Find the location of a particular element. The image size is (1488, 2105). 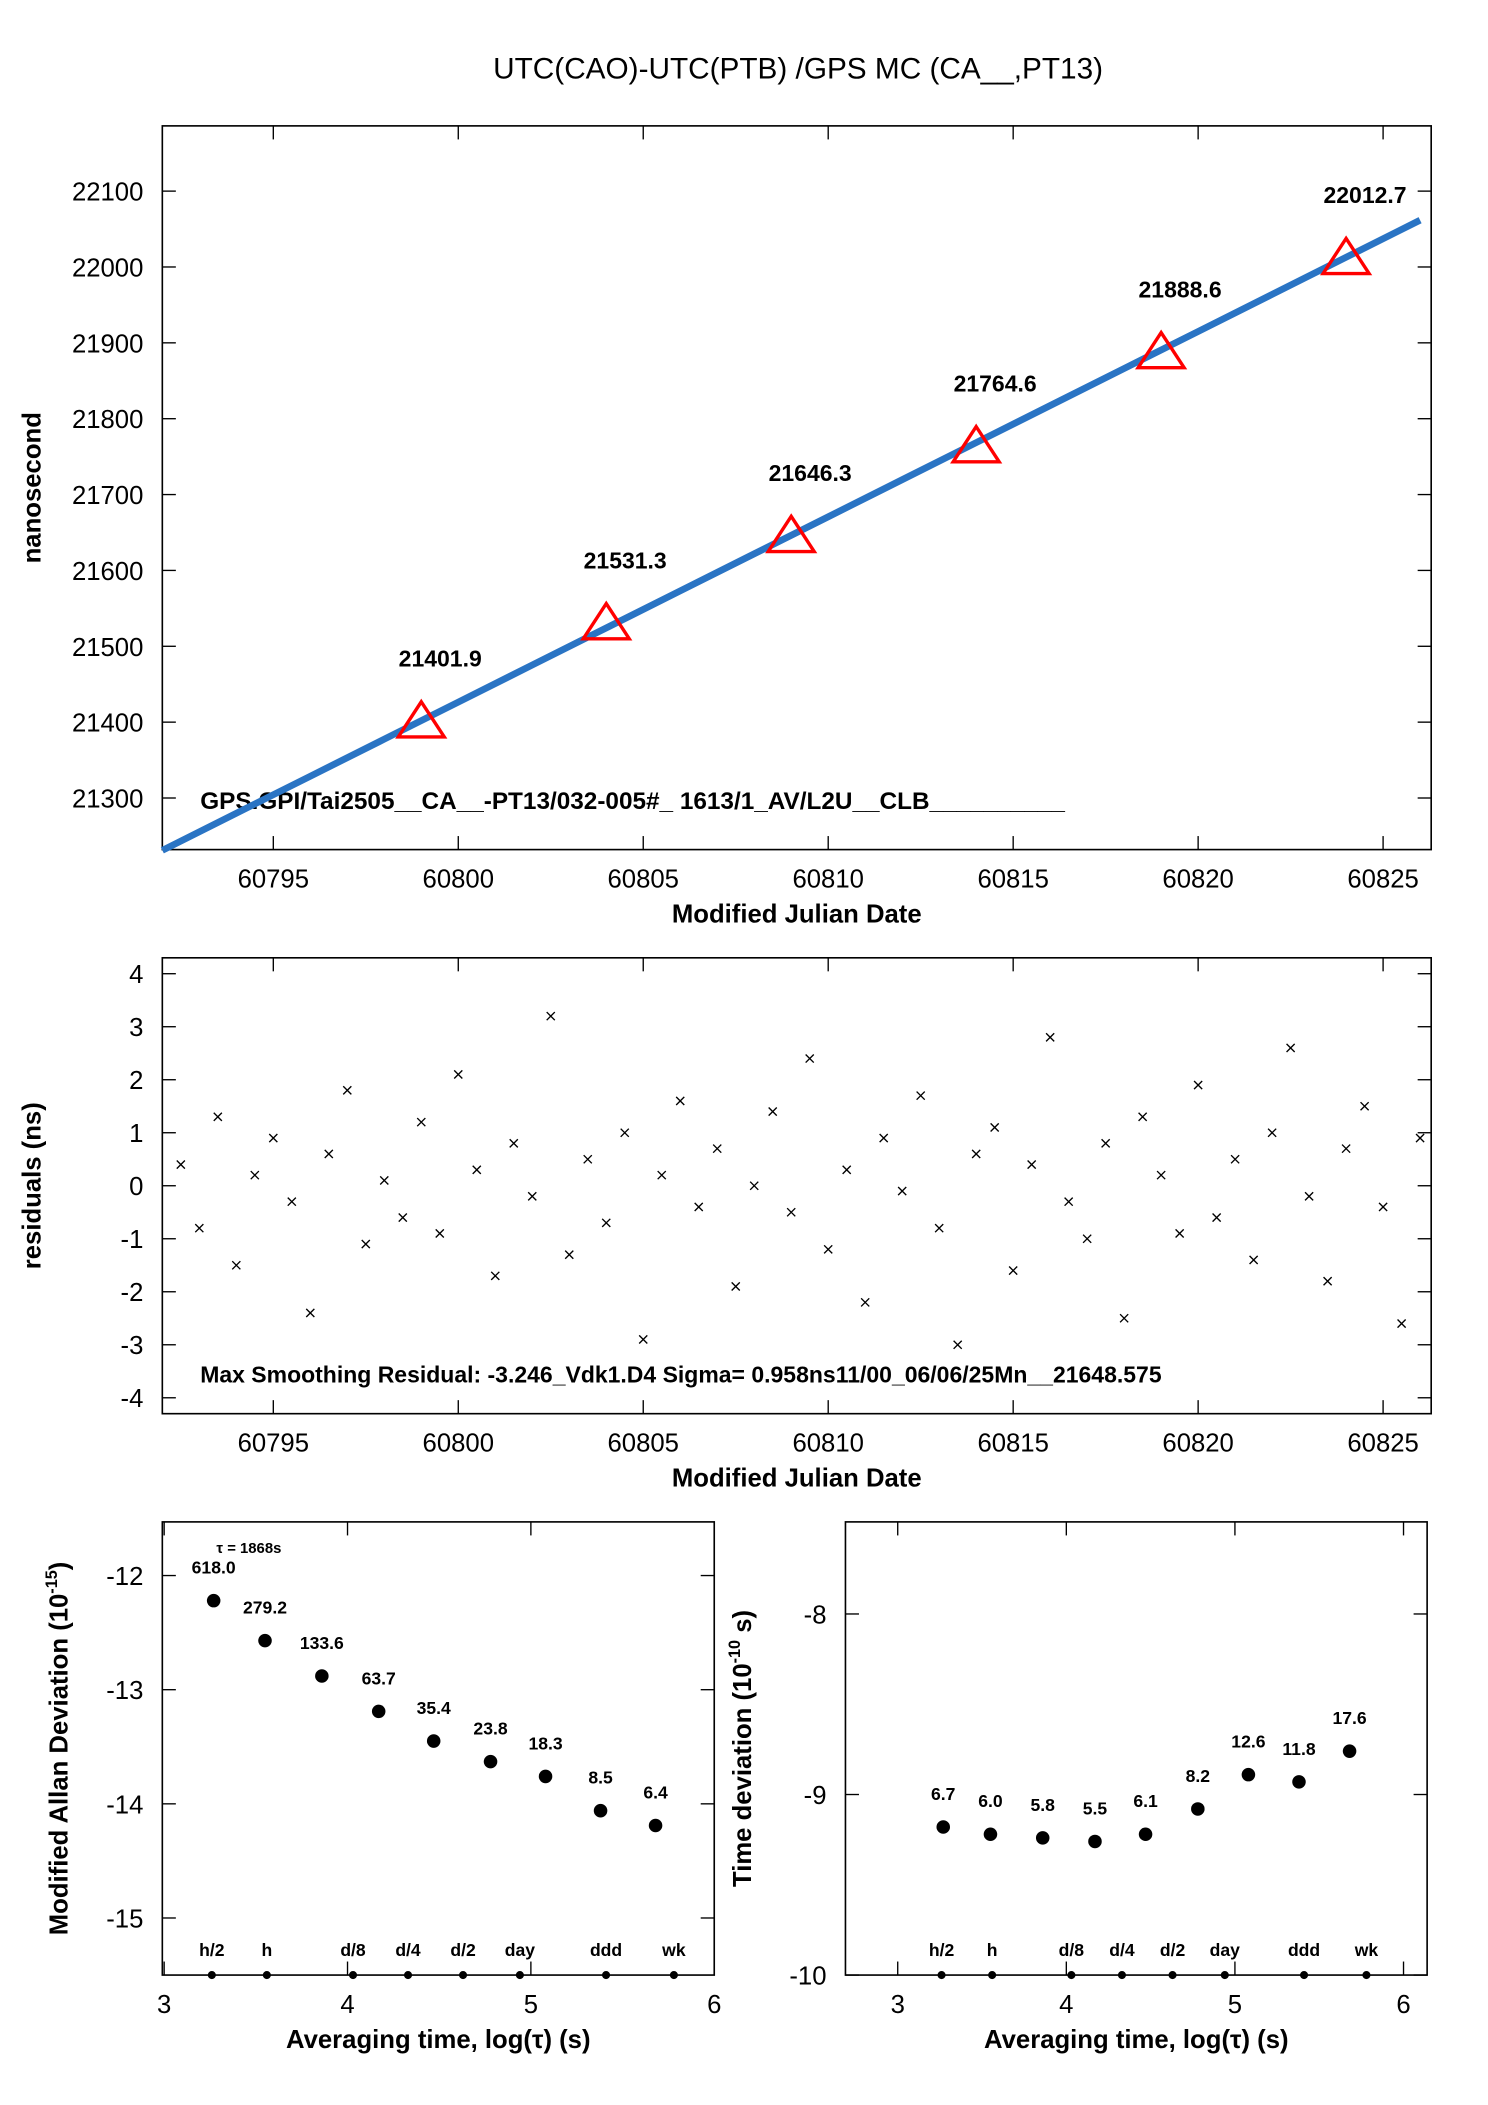

y-axis-label-text: Time deviation (10 is located at coordinates (743, 1775).